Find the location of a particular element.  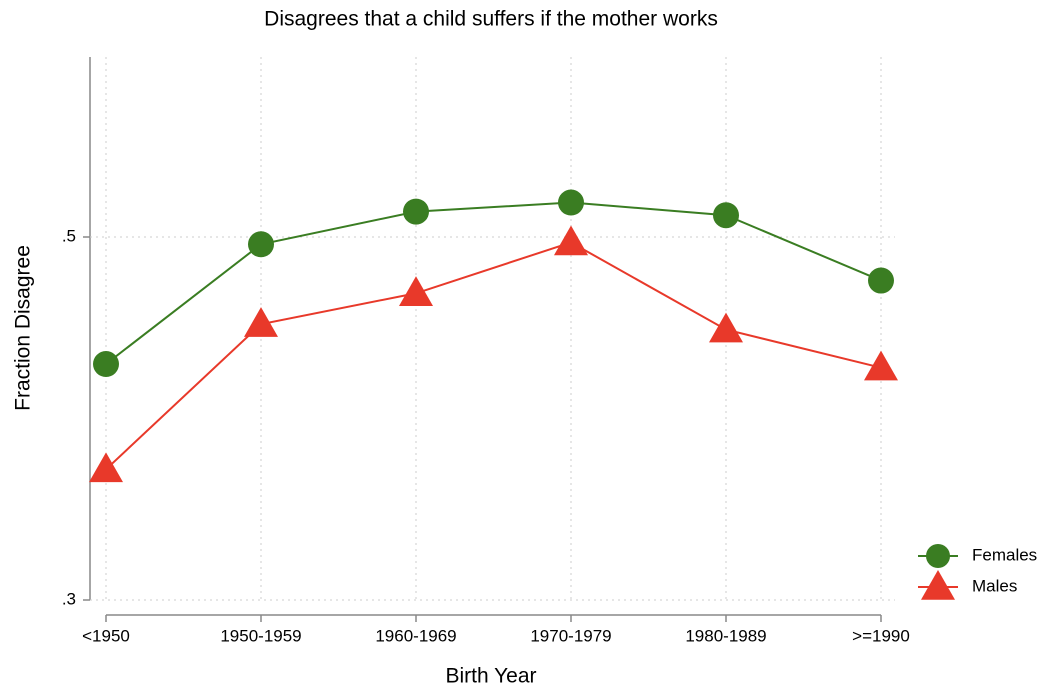

x-tick-label: 1950-1959 is located at coordinates (260, 635).